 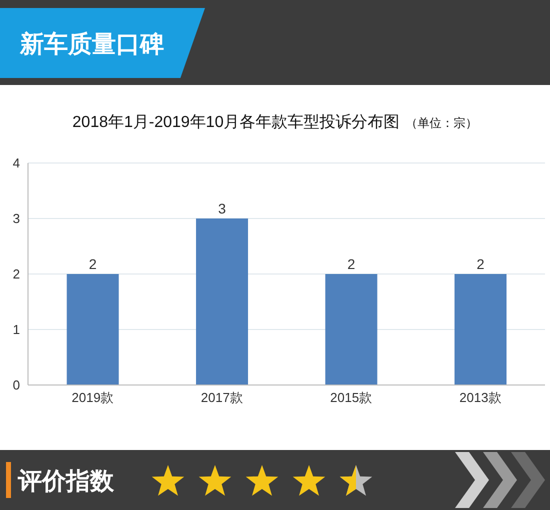 I want to click on x-tick-label: 2015款, so click(x=351, y=398).